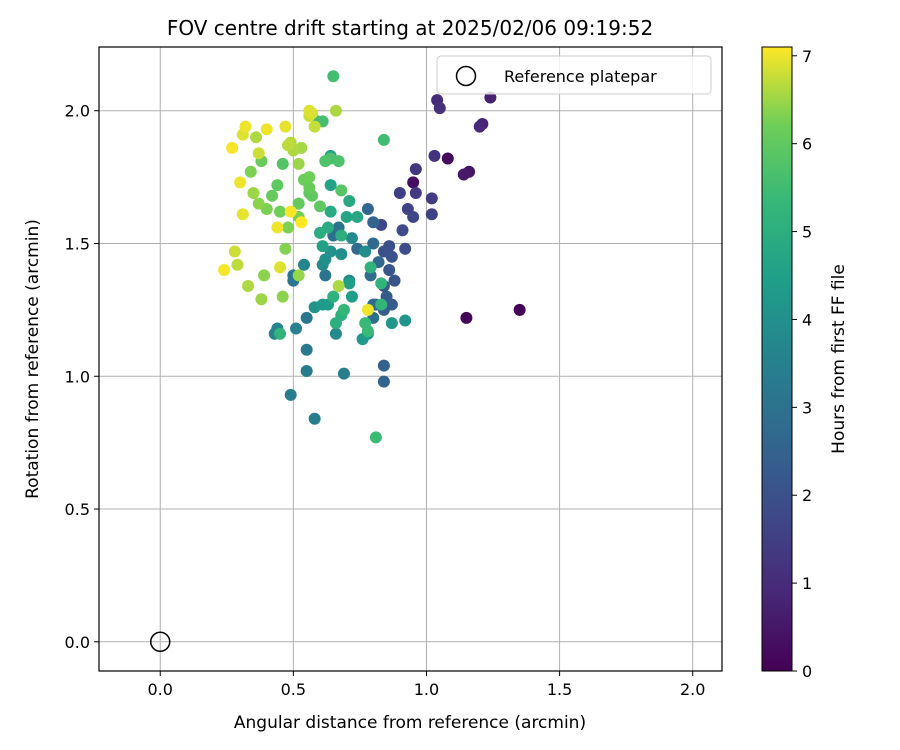 The image size is (900, 750). What do you see at coordinates (807, 144) in the screenshot?
I see `colorbar-tick-label: 6` at bounding box center [807, 144].